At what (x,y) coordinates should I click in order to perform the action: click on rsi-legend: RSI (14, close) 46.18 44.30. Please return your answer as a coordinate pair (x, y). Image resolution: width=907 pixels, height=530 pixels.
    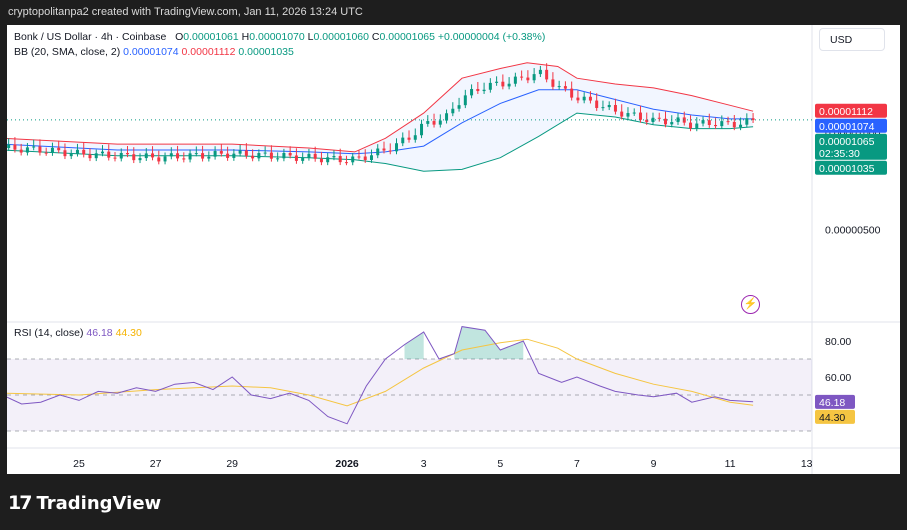
    Looking at the image, I should click on (78, 333).